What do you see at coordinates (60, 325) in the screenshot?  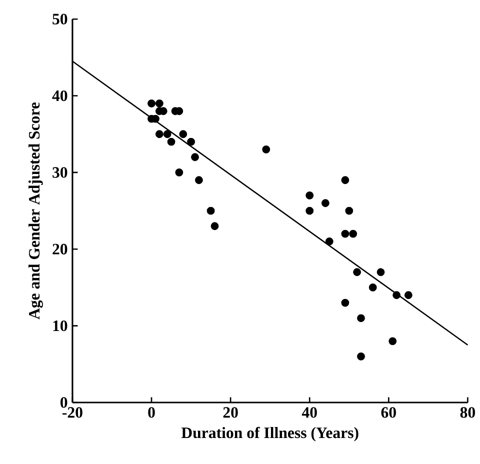 I see `y-tick-label: 10` at bounding box center [60, 325].